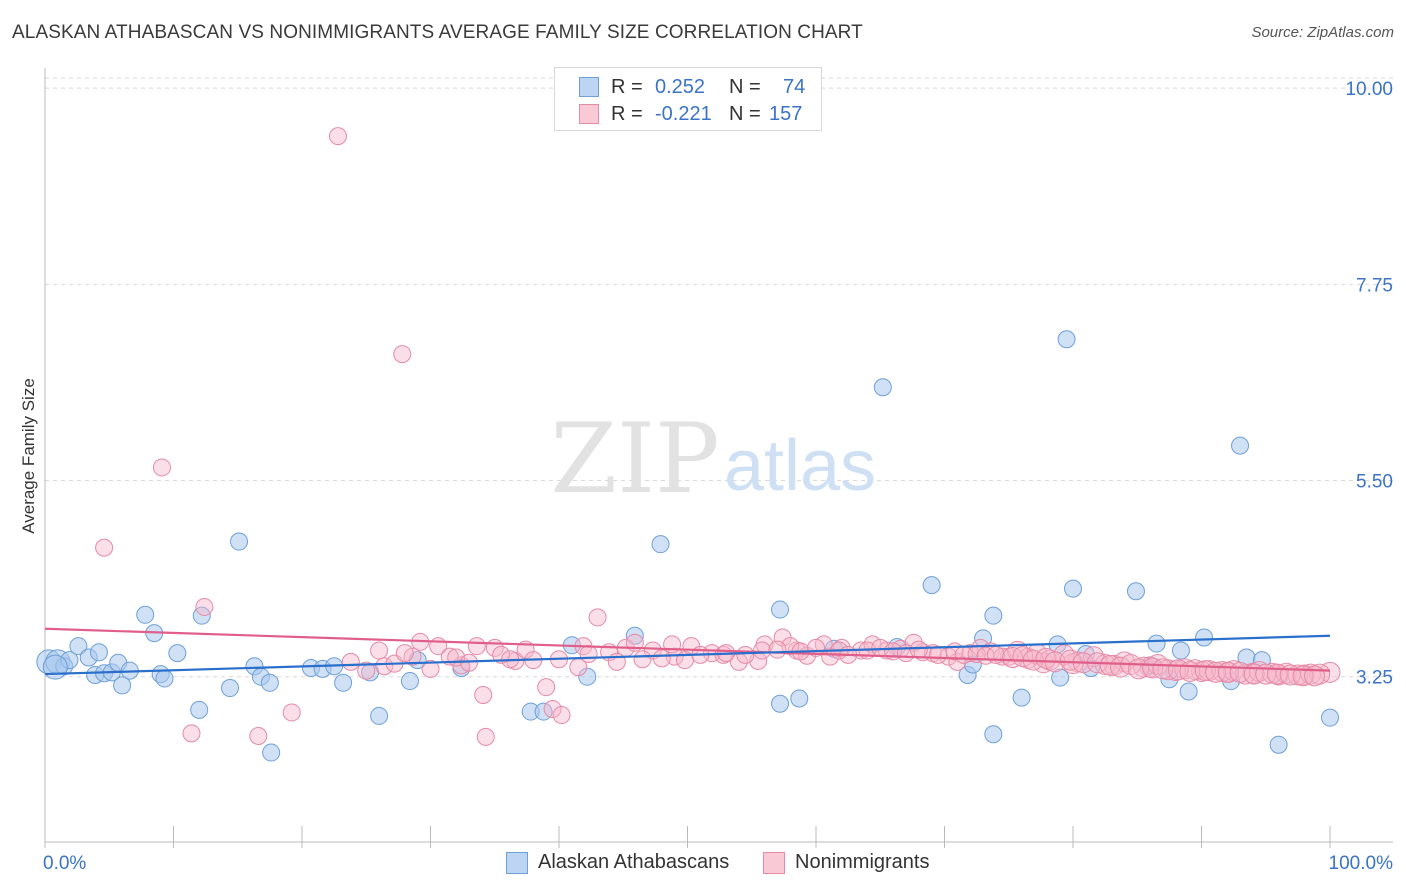 Image resolution: width=1406 pixels, height=892 pixels. Describe the element at coordinates (800, 466) in the screenshot. I see `watermark-atlas: atlas` at that location.